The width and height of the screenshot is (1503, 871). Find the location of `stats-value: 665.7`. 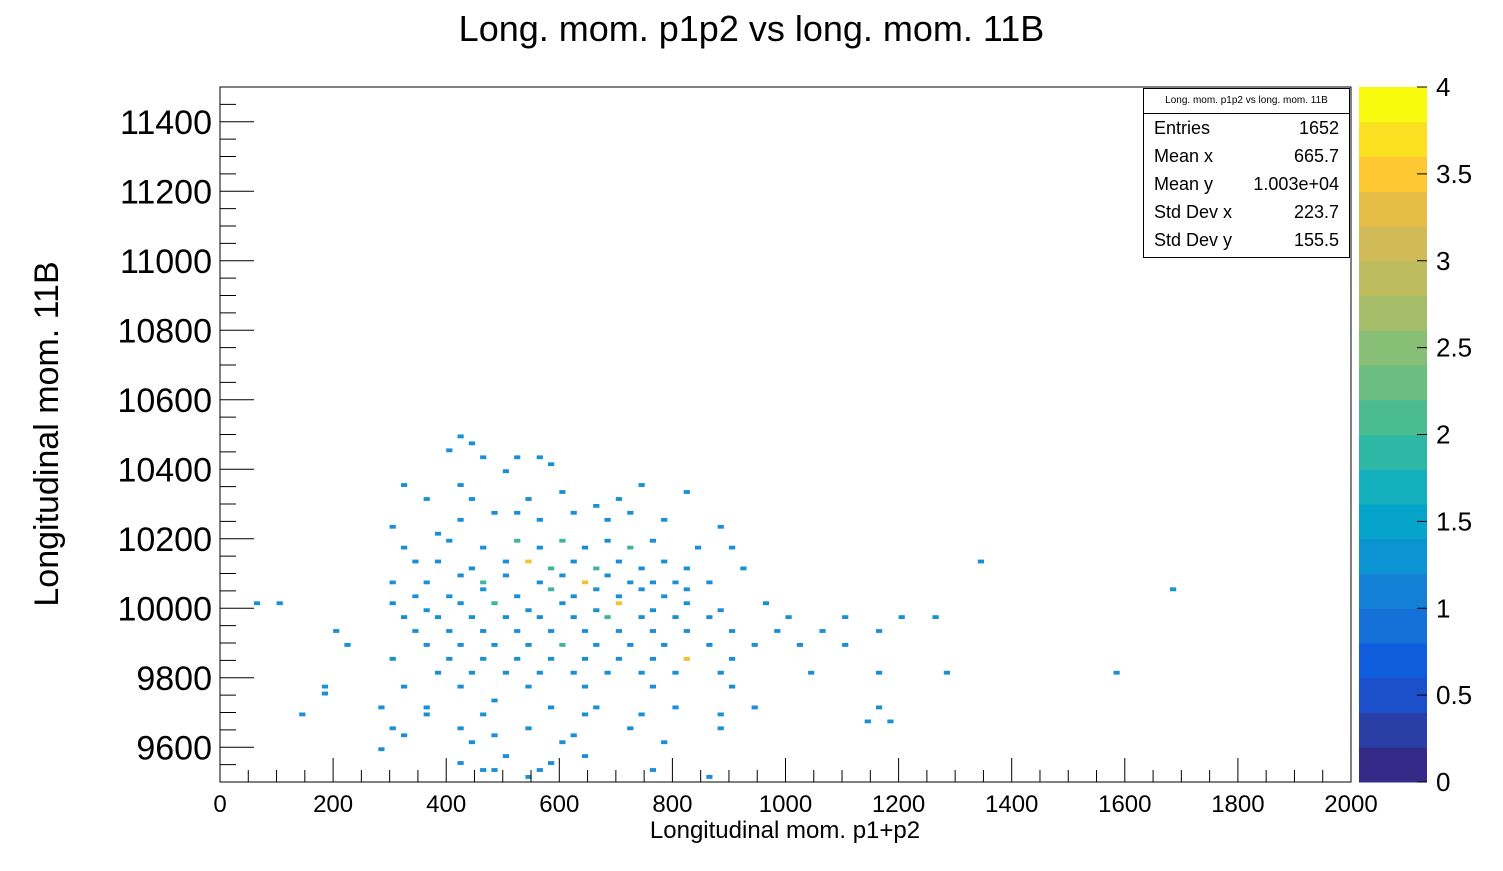

stats-value: 665.7 is located at coordinates (1316, 156).